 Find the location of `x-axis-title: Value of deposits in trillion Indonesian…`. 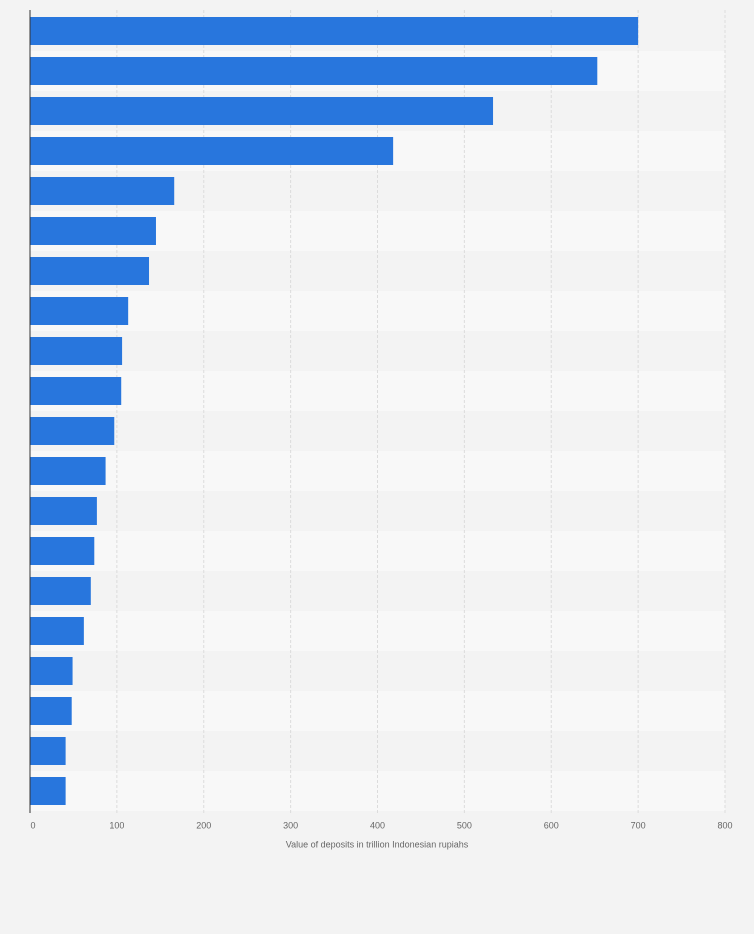

x-axis-title: Value of deposits in trillion Indonesian… is located at coordinates (377, 844).